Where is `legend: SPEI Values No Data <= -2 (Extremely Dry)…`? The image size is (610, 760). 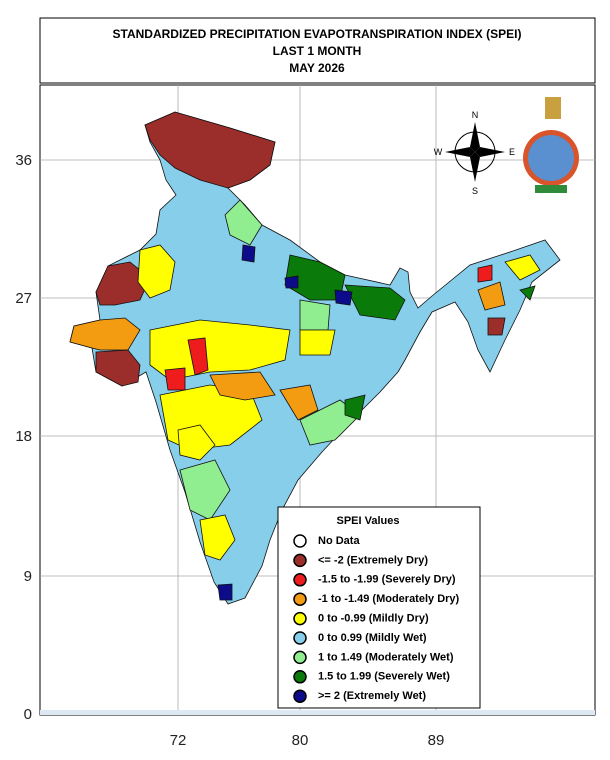
legend: SPEI Values No Data <= -2 (Extremely Dry)… is located at coordinates (376, 609).